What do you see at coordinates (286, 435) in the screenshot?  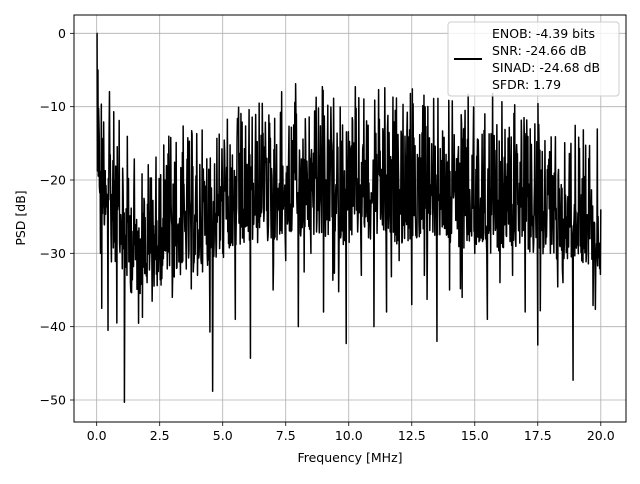 I see `x-tick-label: 7.5` at bounding box center [286, 435].